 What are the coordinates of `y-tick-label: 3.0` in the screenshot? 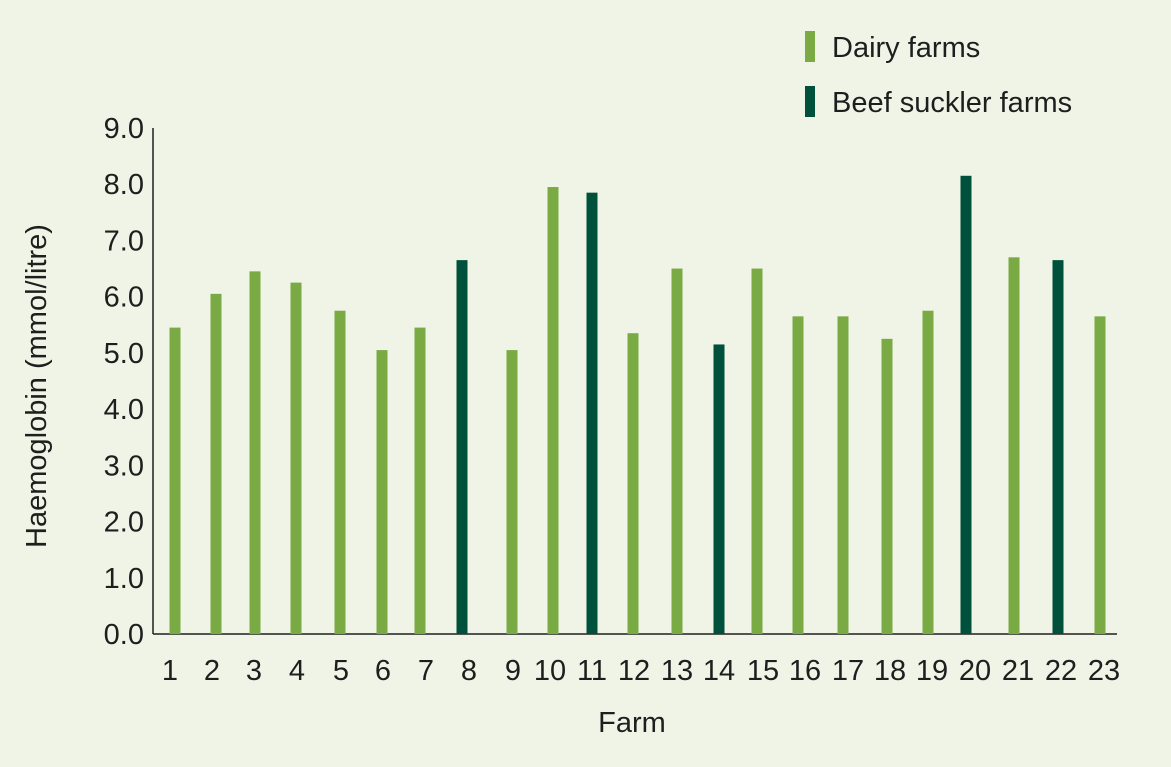 It's located at (124, 466).